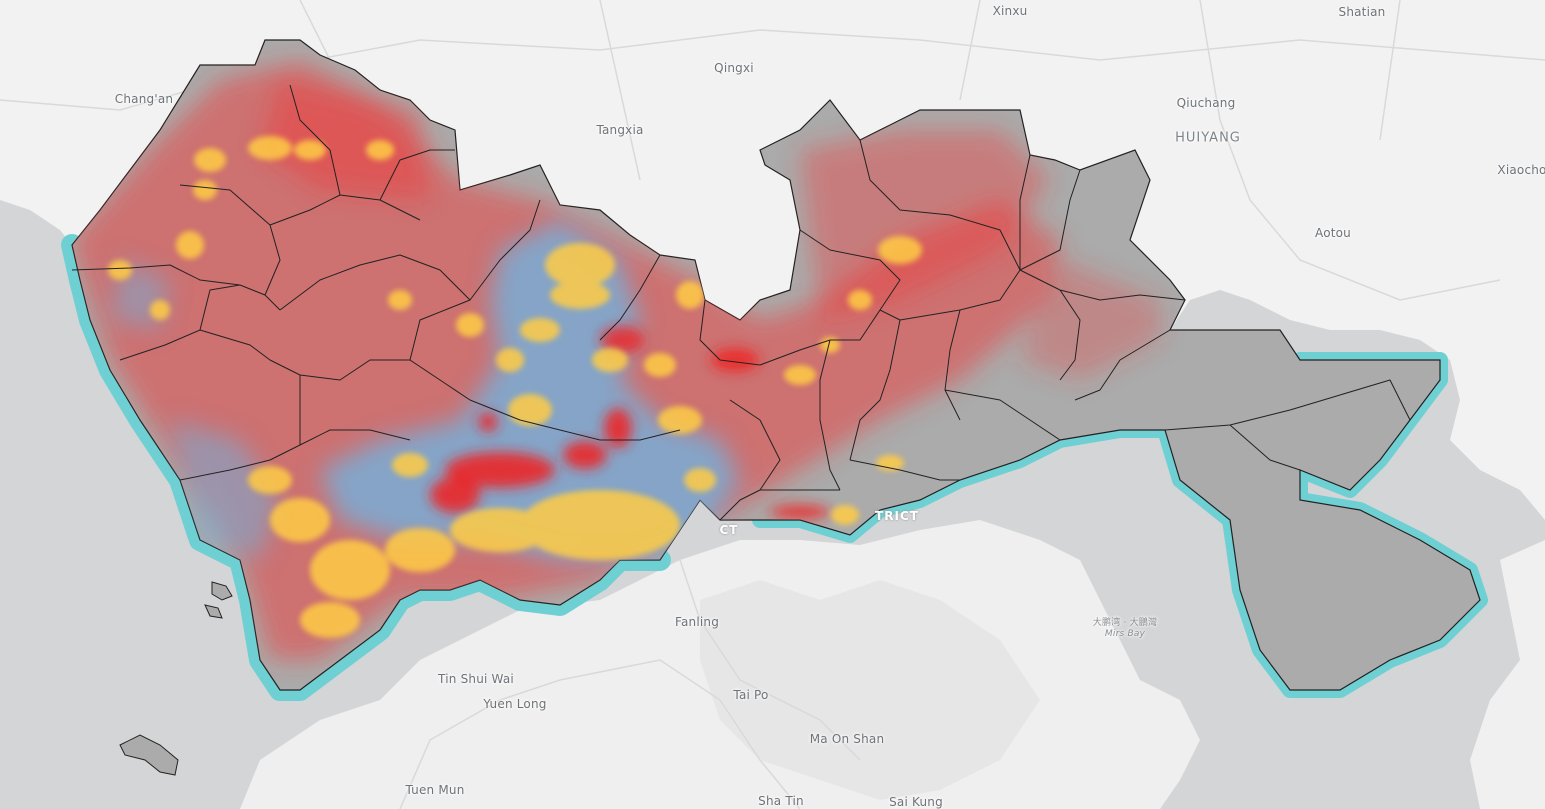 This screenshot has width=1545, height=809. I want to click on district-label-trict: TRICT, so click(897, 516).